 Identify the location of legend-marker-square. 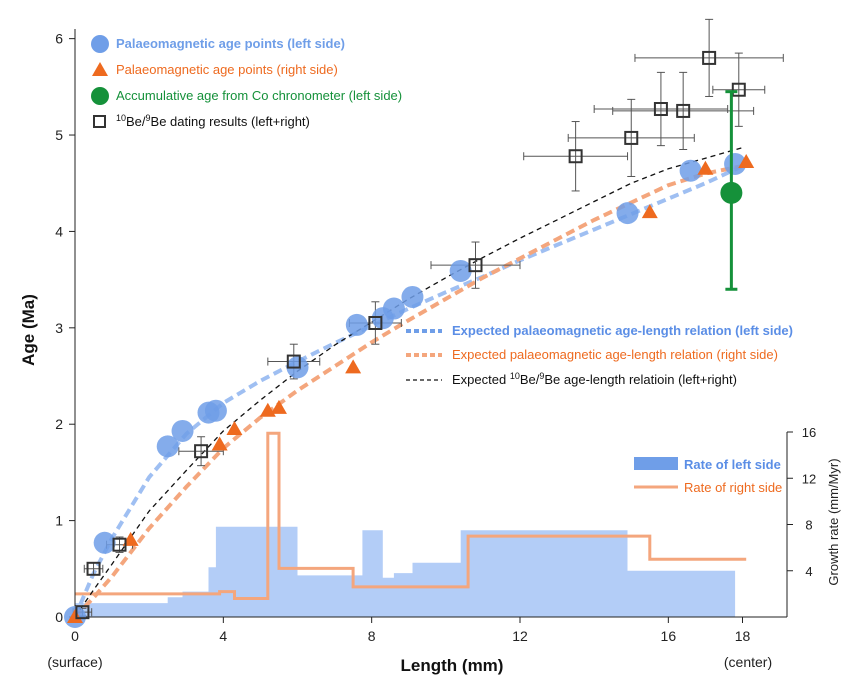
(99, 121).